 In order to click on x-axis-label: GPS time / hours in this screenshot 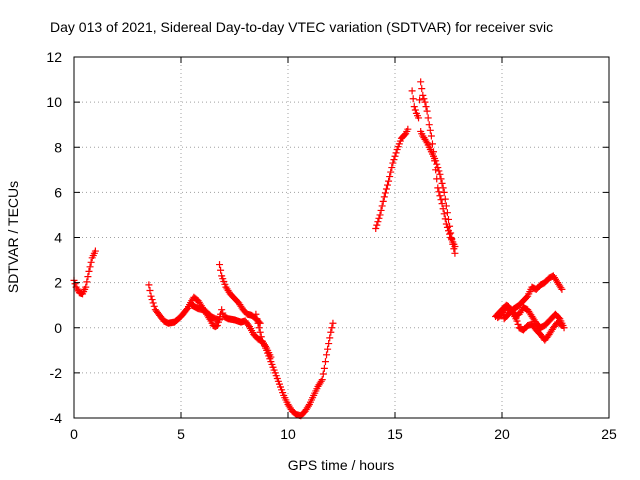, I will do `click(341, 465)`.